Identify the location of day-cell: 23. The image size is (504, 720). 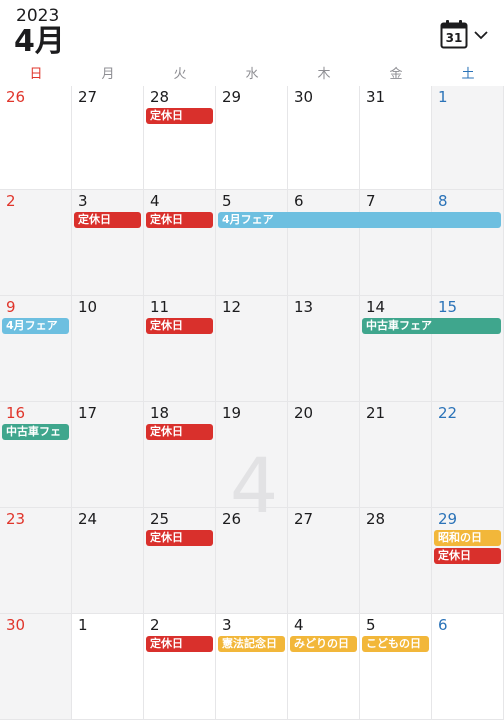
(36, 561).